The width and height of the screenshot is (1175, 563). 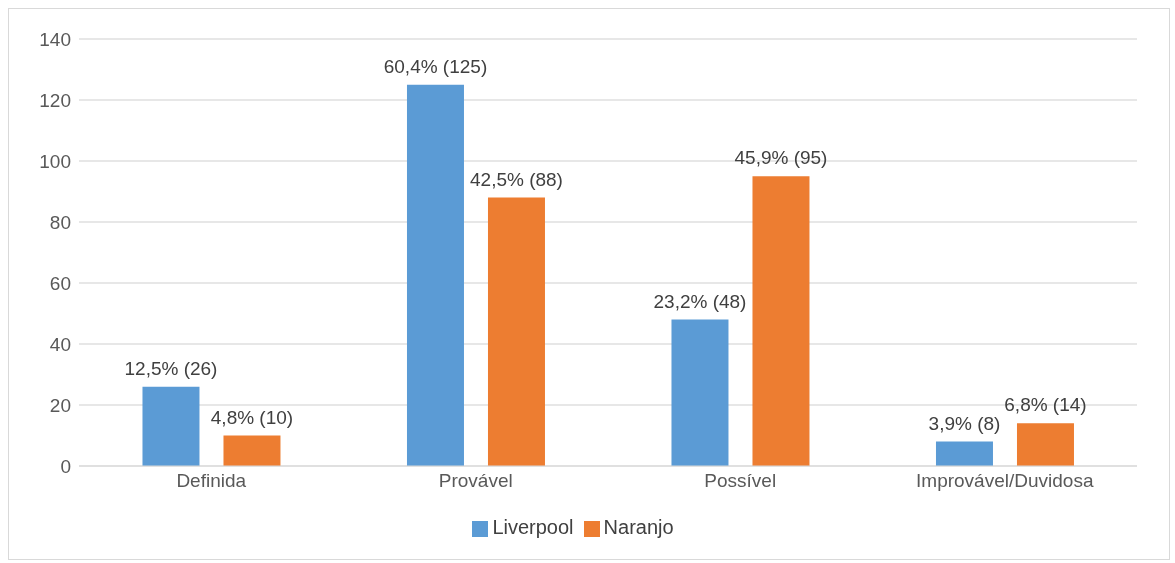 I want to click on y-tick-label: 140, so click(x=55, y=39).